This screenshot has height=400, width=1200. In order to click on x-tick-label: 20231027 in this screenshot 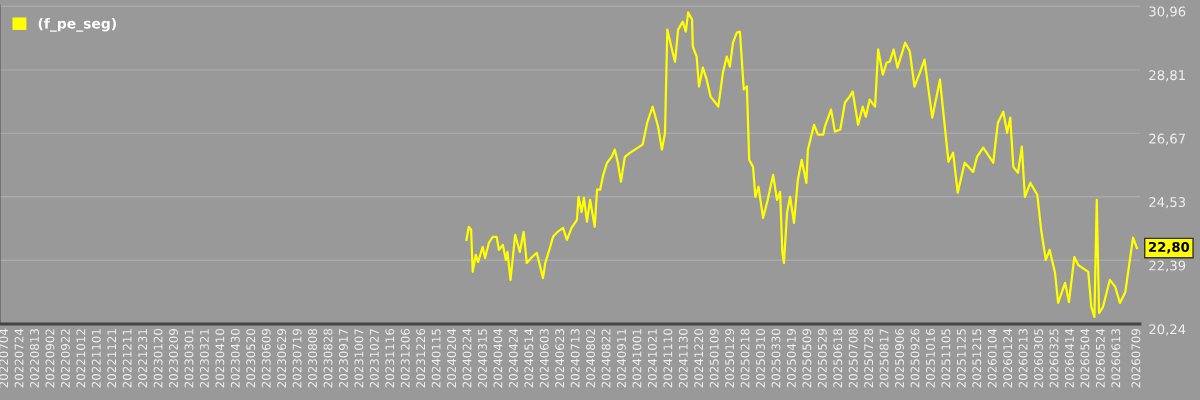, I will do `click(374, 358)`.